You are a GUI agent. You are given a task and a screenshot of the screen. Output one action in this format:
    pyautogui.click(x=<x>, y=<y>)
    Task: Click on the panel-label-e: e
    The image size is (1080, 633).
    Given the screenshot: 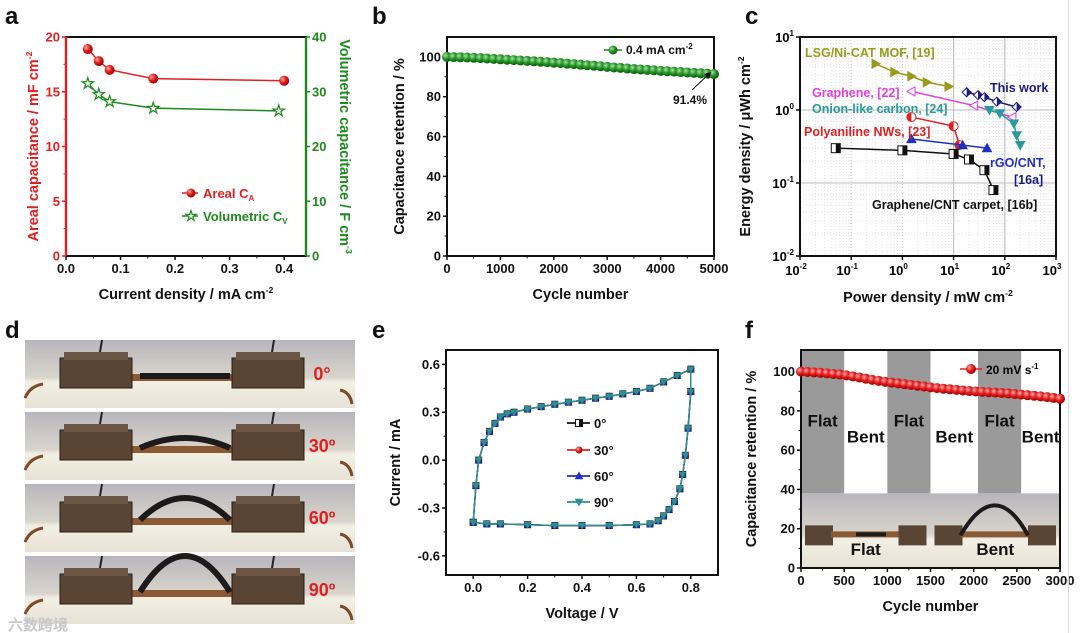 What is the action you would take?
    pyautogui.click(x=378, y=330)
    